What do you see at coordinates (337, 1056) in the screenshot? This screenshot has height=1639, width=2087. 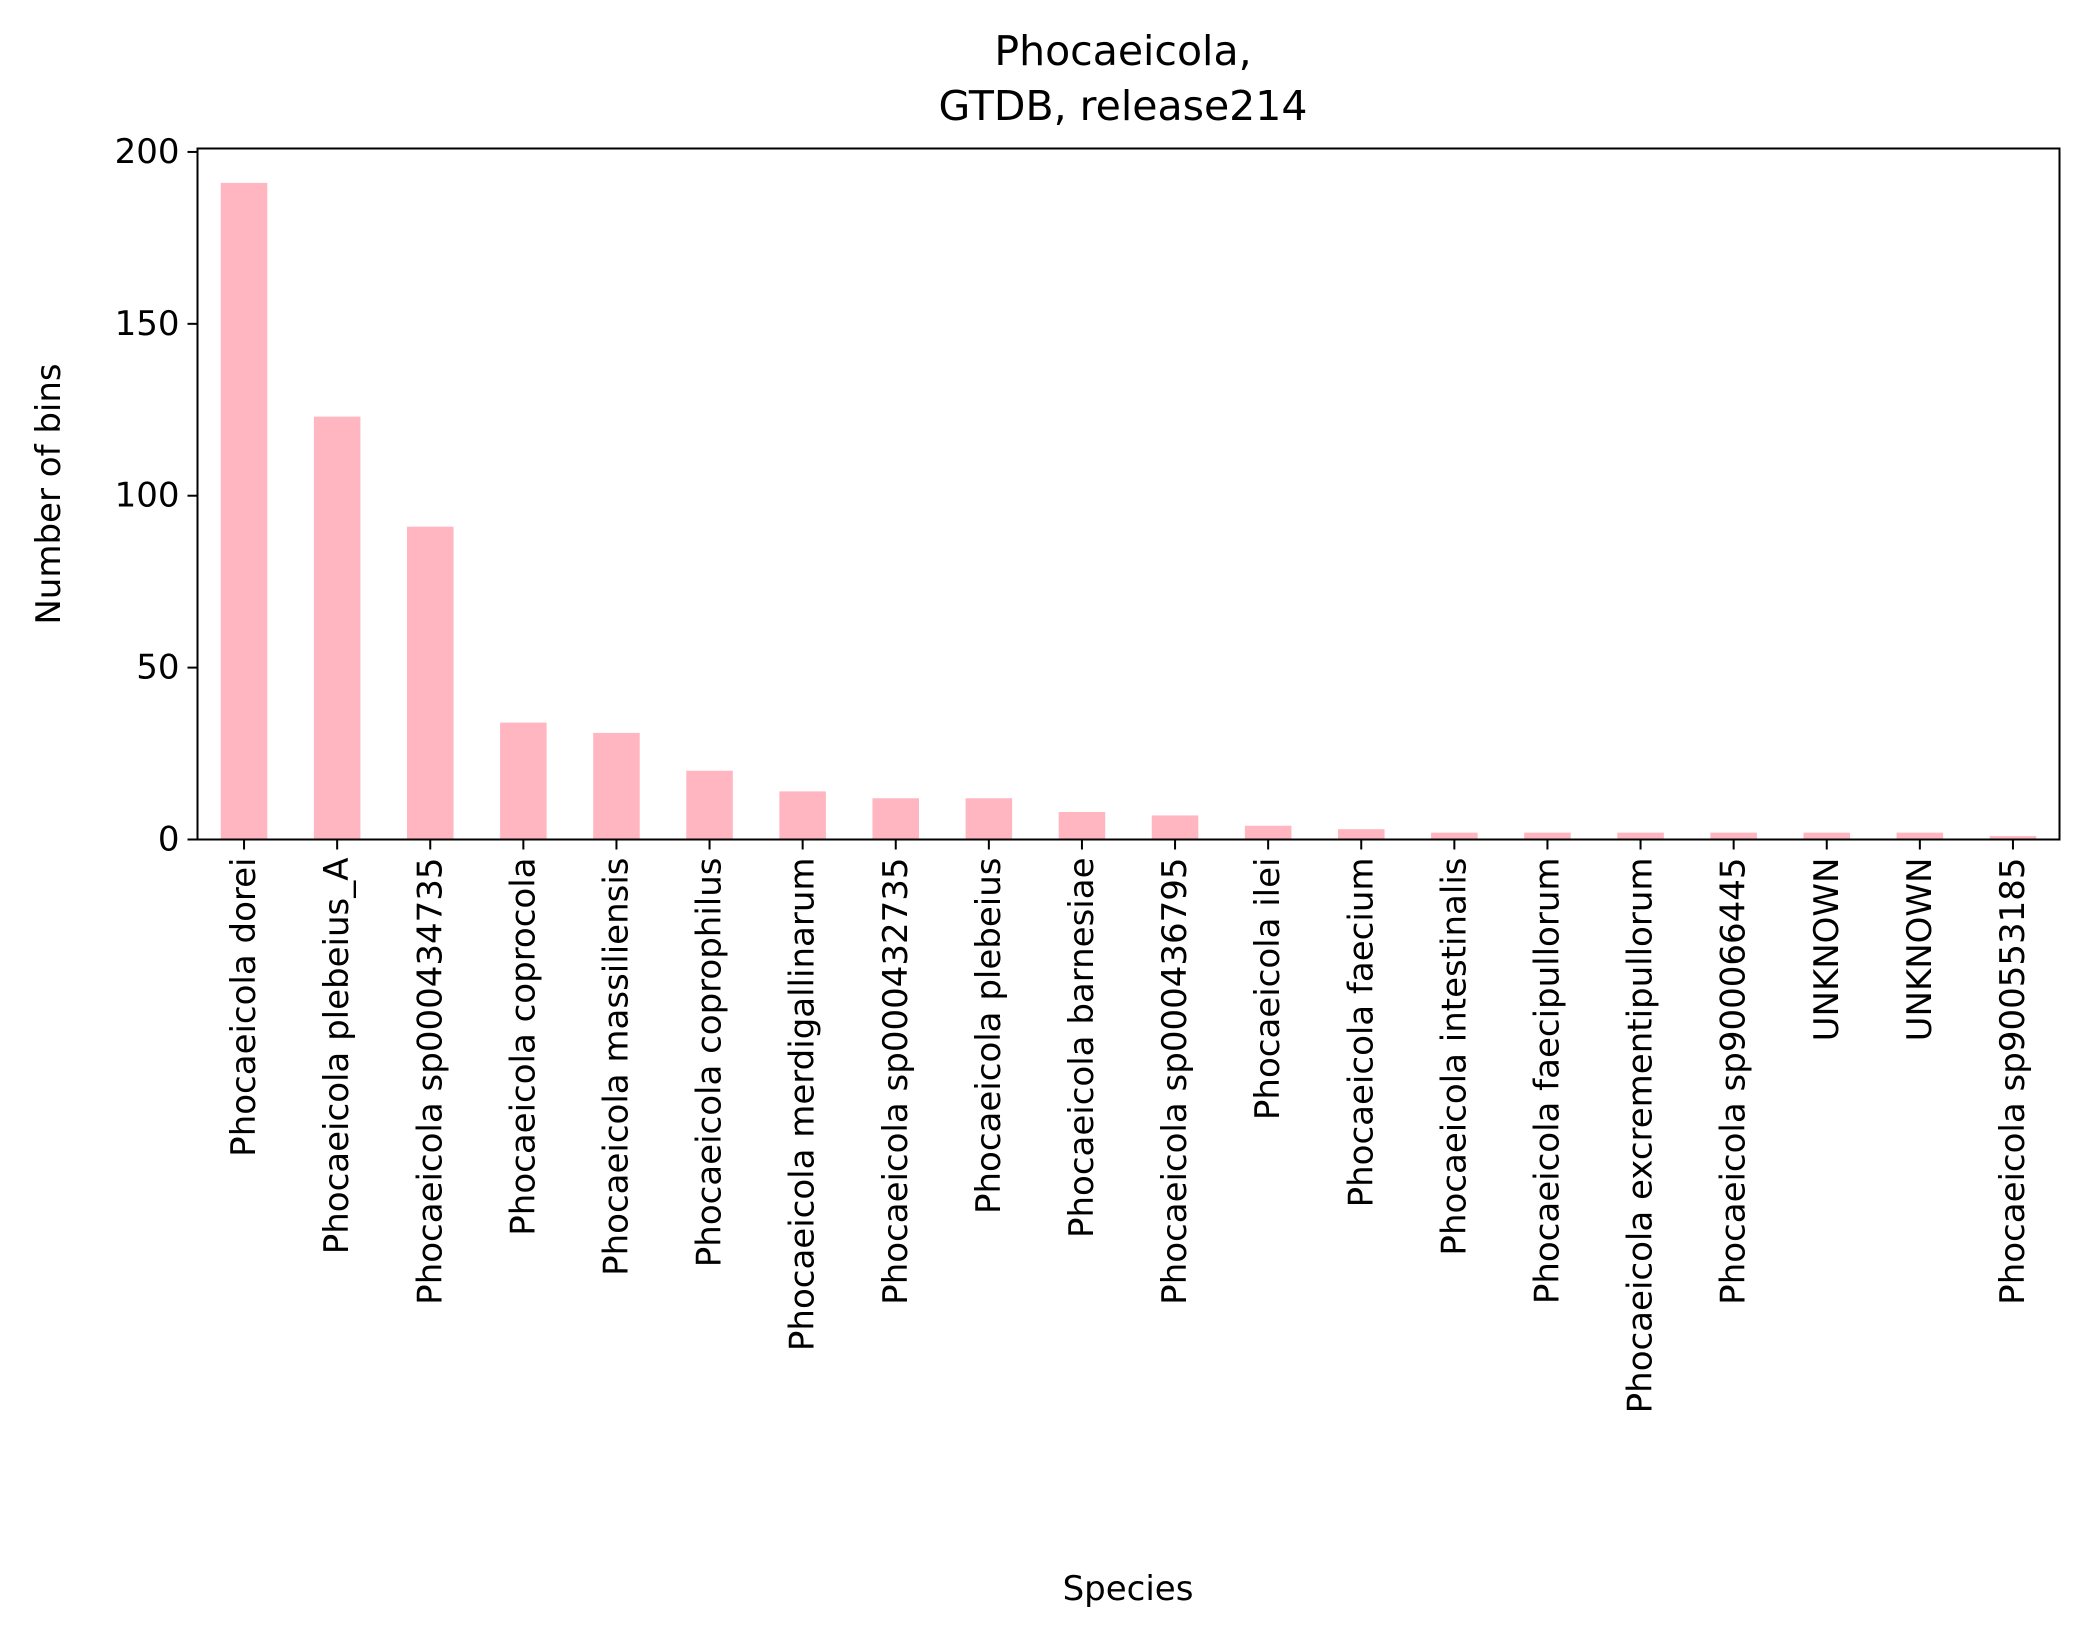 I see `x-tick-label-2: Phocaeicola plebeius_A` at bounding box center [337, 1056].